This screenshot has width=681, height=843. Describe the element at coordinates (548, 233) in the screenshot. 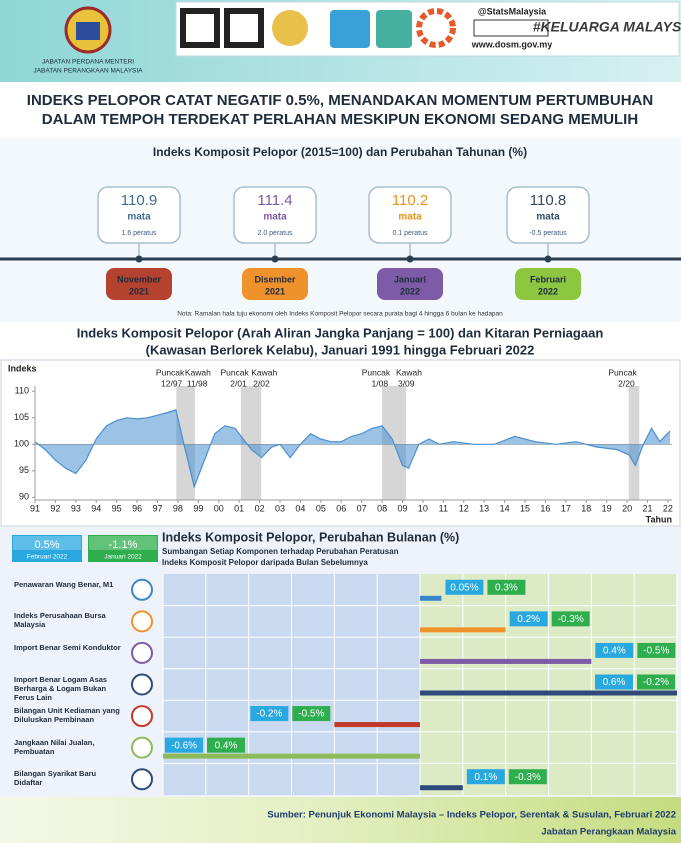

I see `card-change: -0.5 peratus` at that location.